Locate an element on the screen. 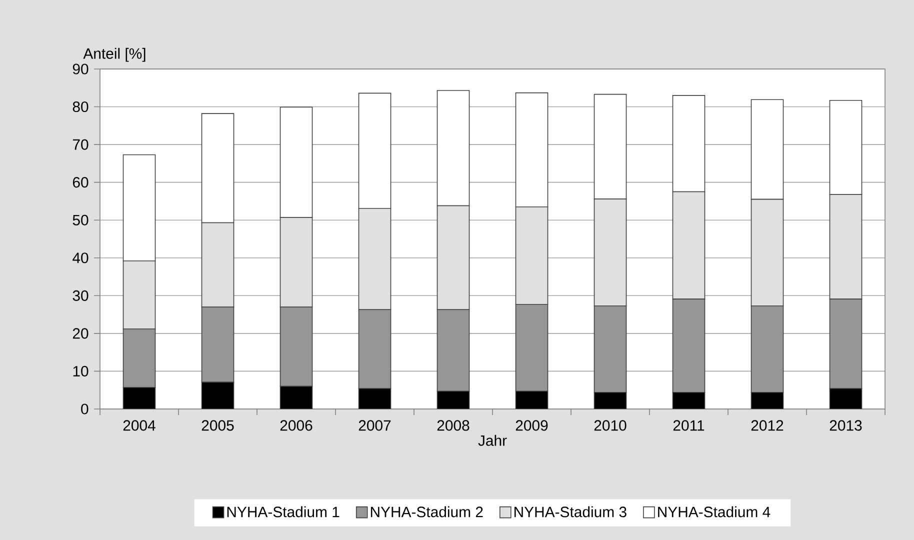  x-tick-label: 2004 is located at coordinates (139, 425).